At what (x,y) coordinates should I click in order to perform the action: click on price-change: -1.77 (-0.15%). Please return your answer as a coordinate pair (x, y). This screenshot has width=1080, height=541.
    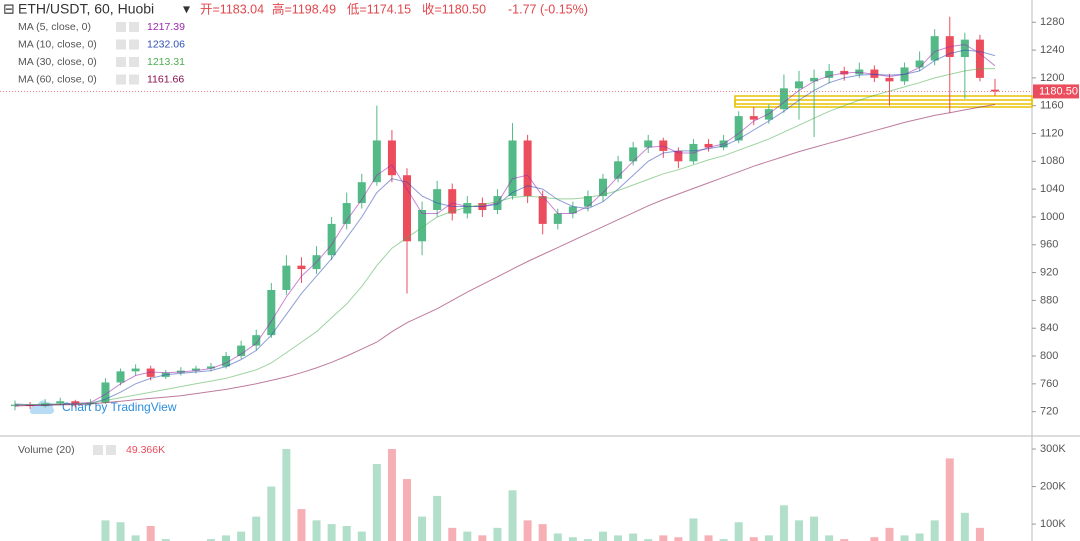
    Looking at the image, I should click on (548, 9).